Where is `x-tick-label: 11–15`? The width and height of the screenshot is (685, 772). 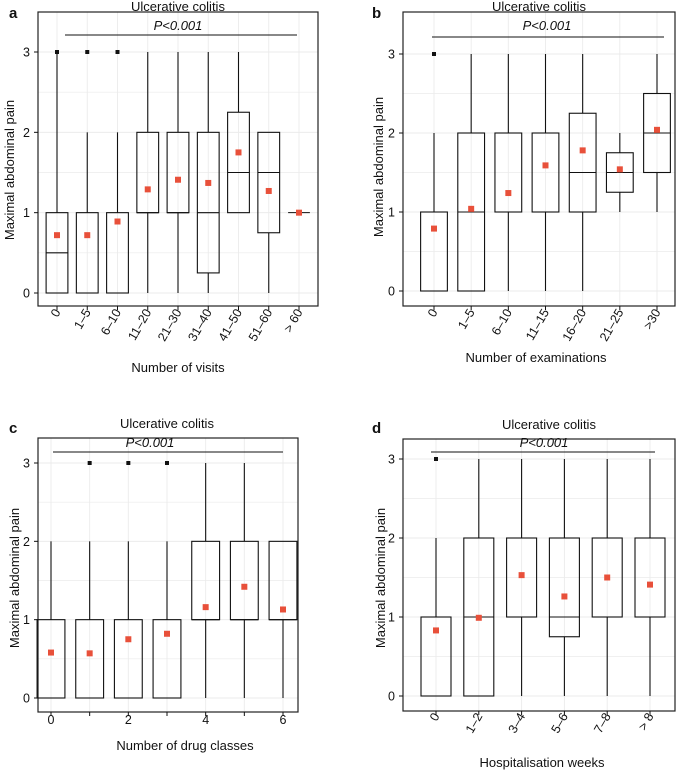
x-tick-label: 11–15 is located at coordinates (537, 324).